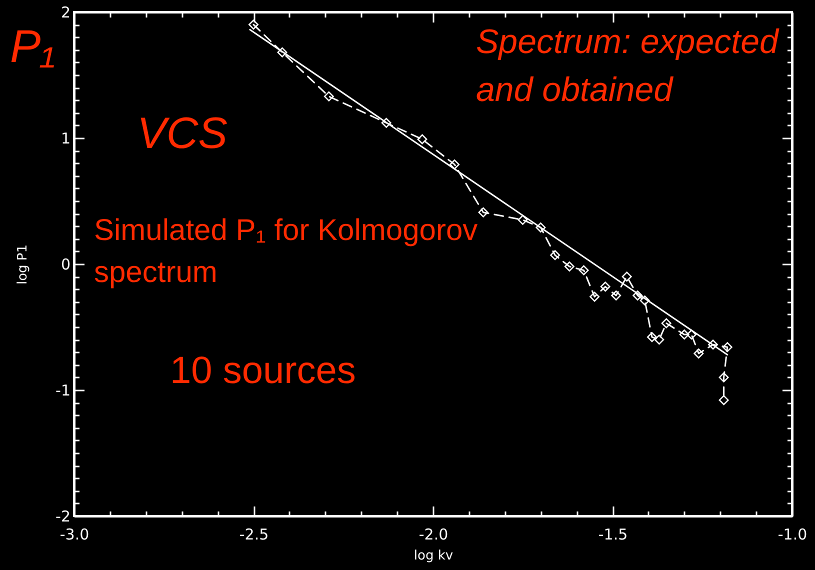  I want to click on y-tick-label: -2, so click(63, 517).